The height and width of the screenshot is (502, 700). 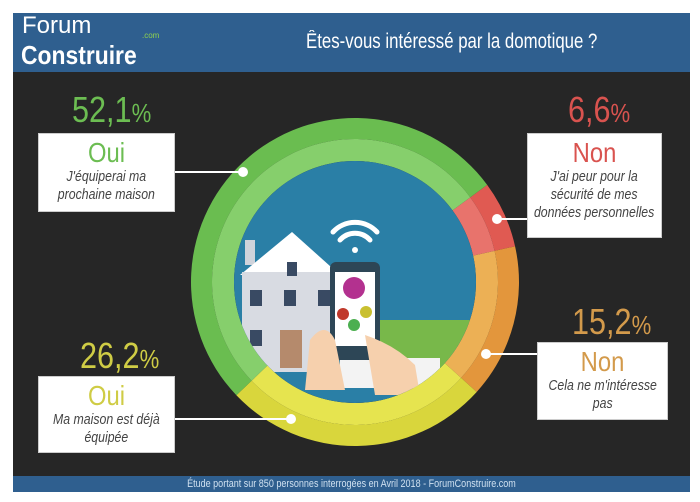 I want to click on logo-com: .com, so click(x=151, y=35).